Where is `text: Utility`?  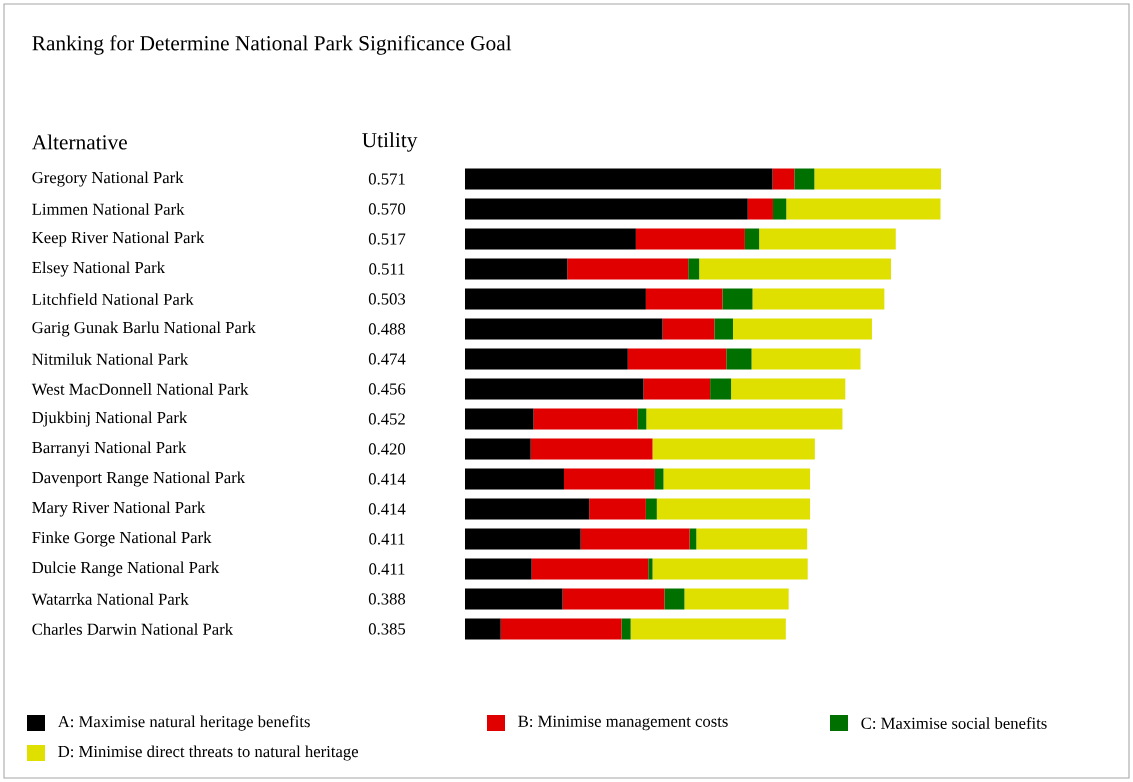
text: Utility is located at coordinates (390, 142).